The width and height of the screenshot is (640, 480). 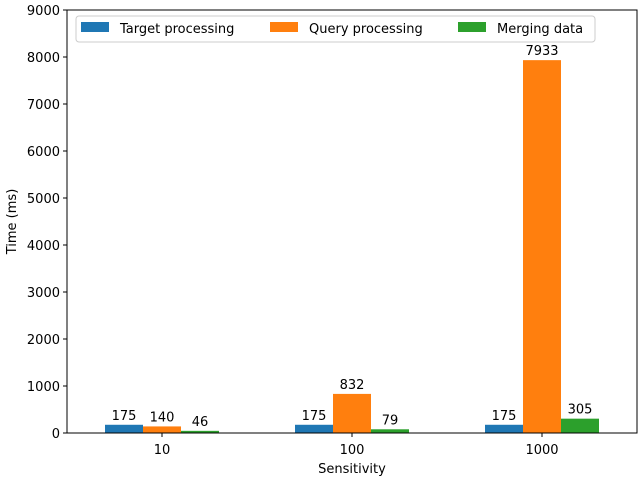 I want to click on data-label: 79, so click(x=390, y=420).